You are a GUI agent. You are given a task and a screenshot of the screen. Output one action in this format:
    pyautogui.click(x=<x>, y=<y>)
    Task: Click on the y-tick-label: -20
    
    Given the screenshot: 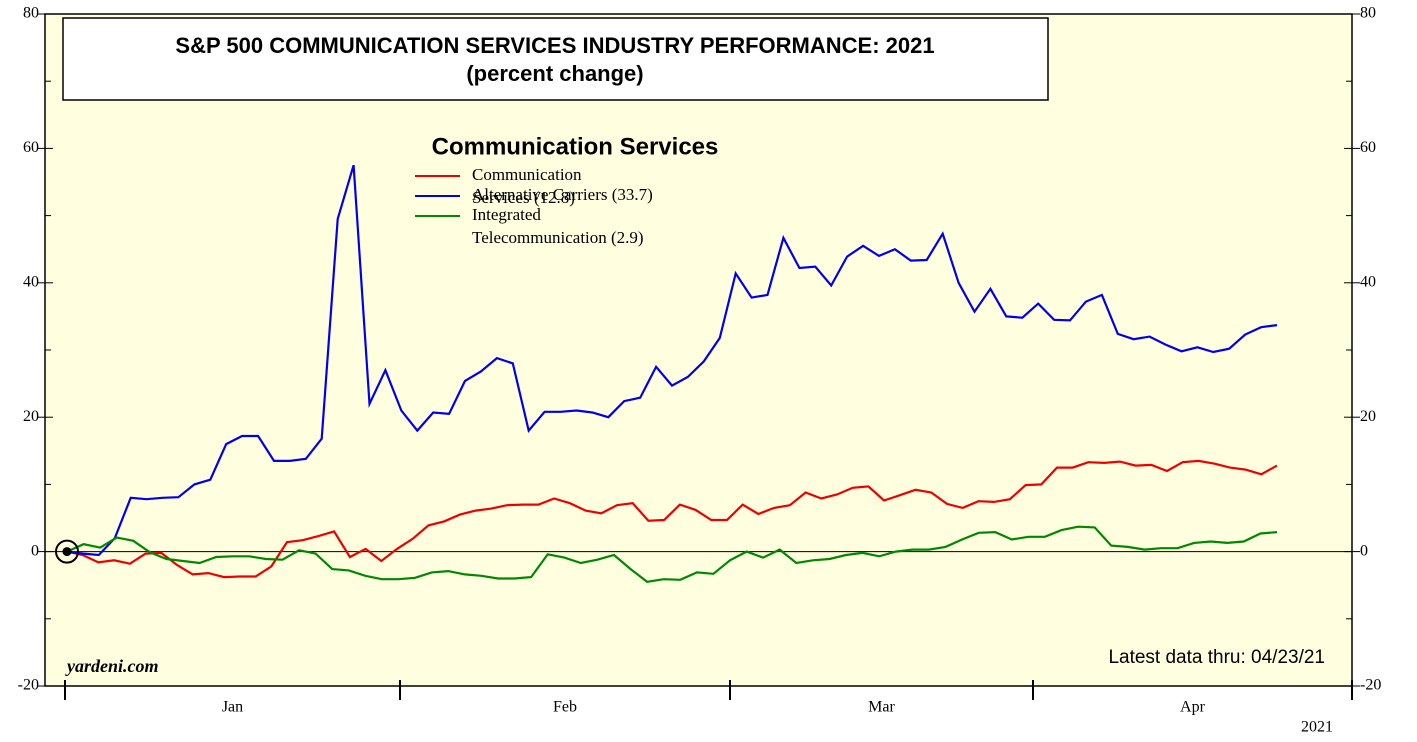 What is the action you would take?
    pyautogui.click(x=28, y=685)
    